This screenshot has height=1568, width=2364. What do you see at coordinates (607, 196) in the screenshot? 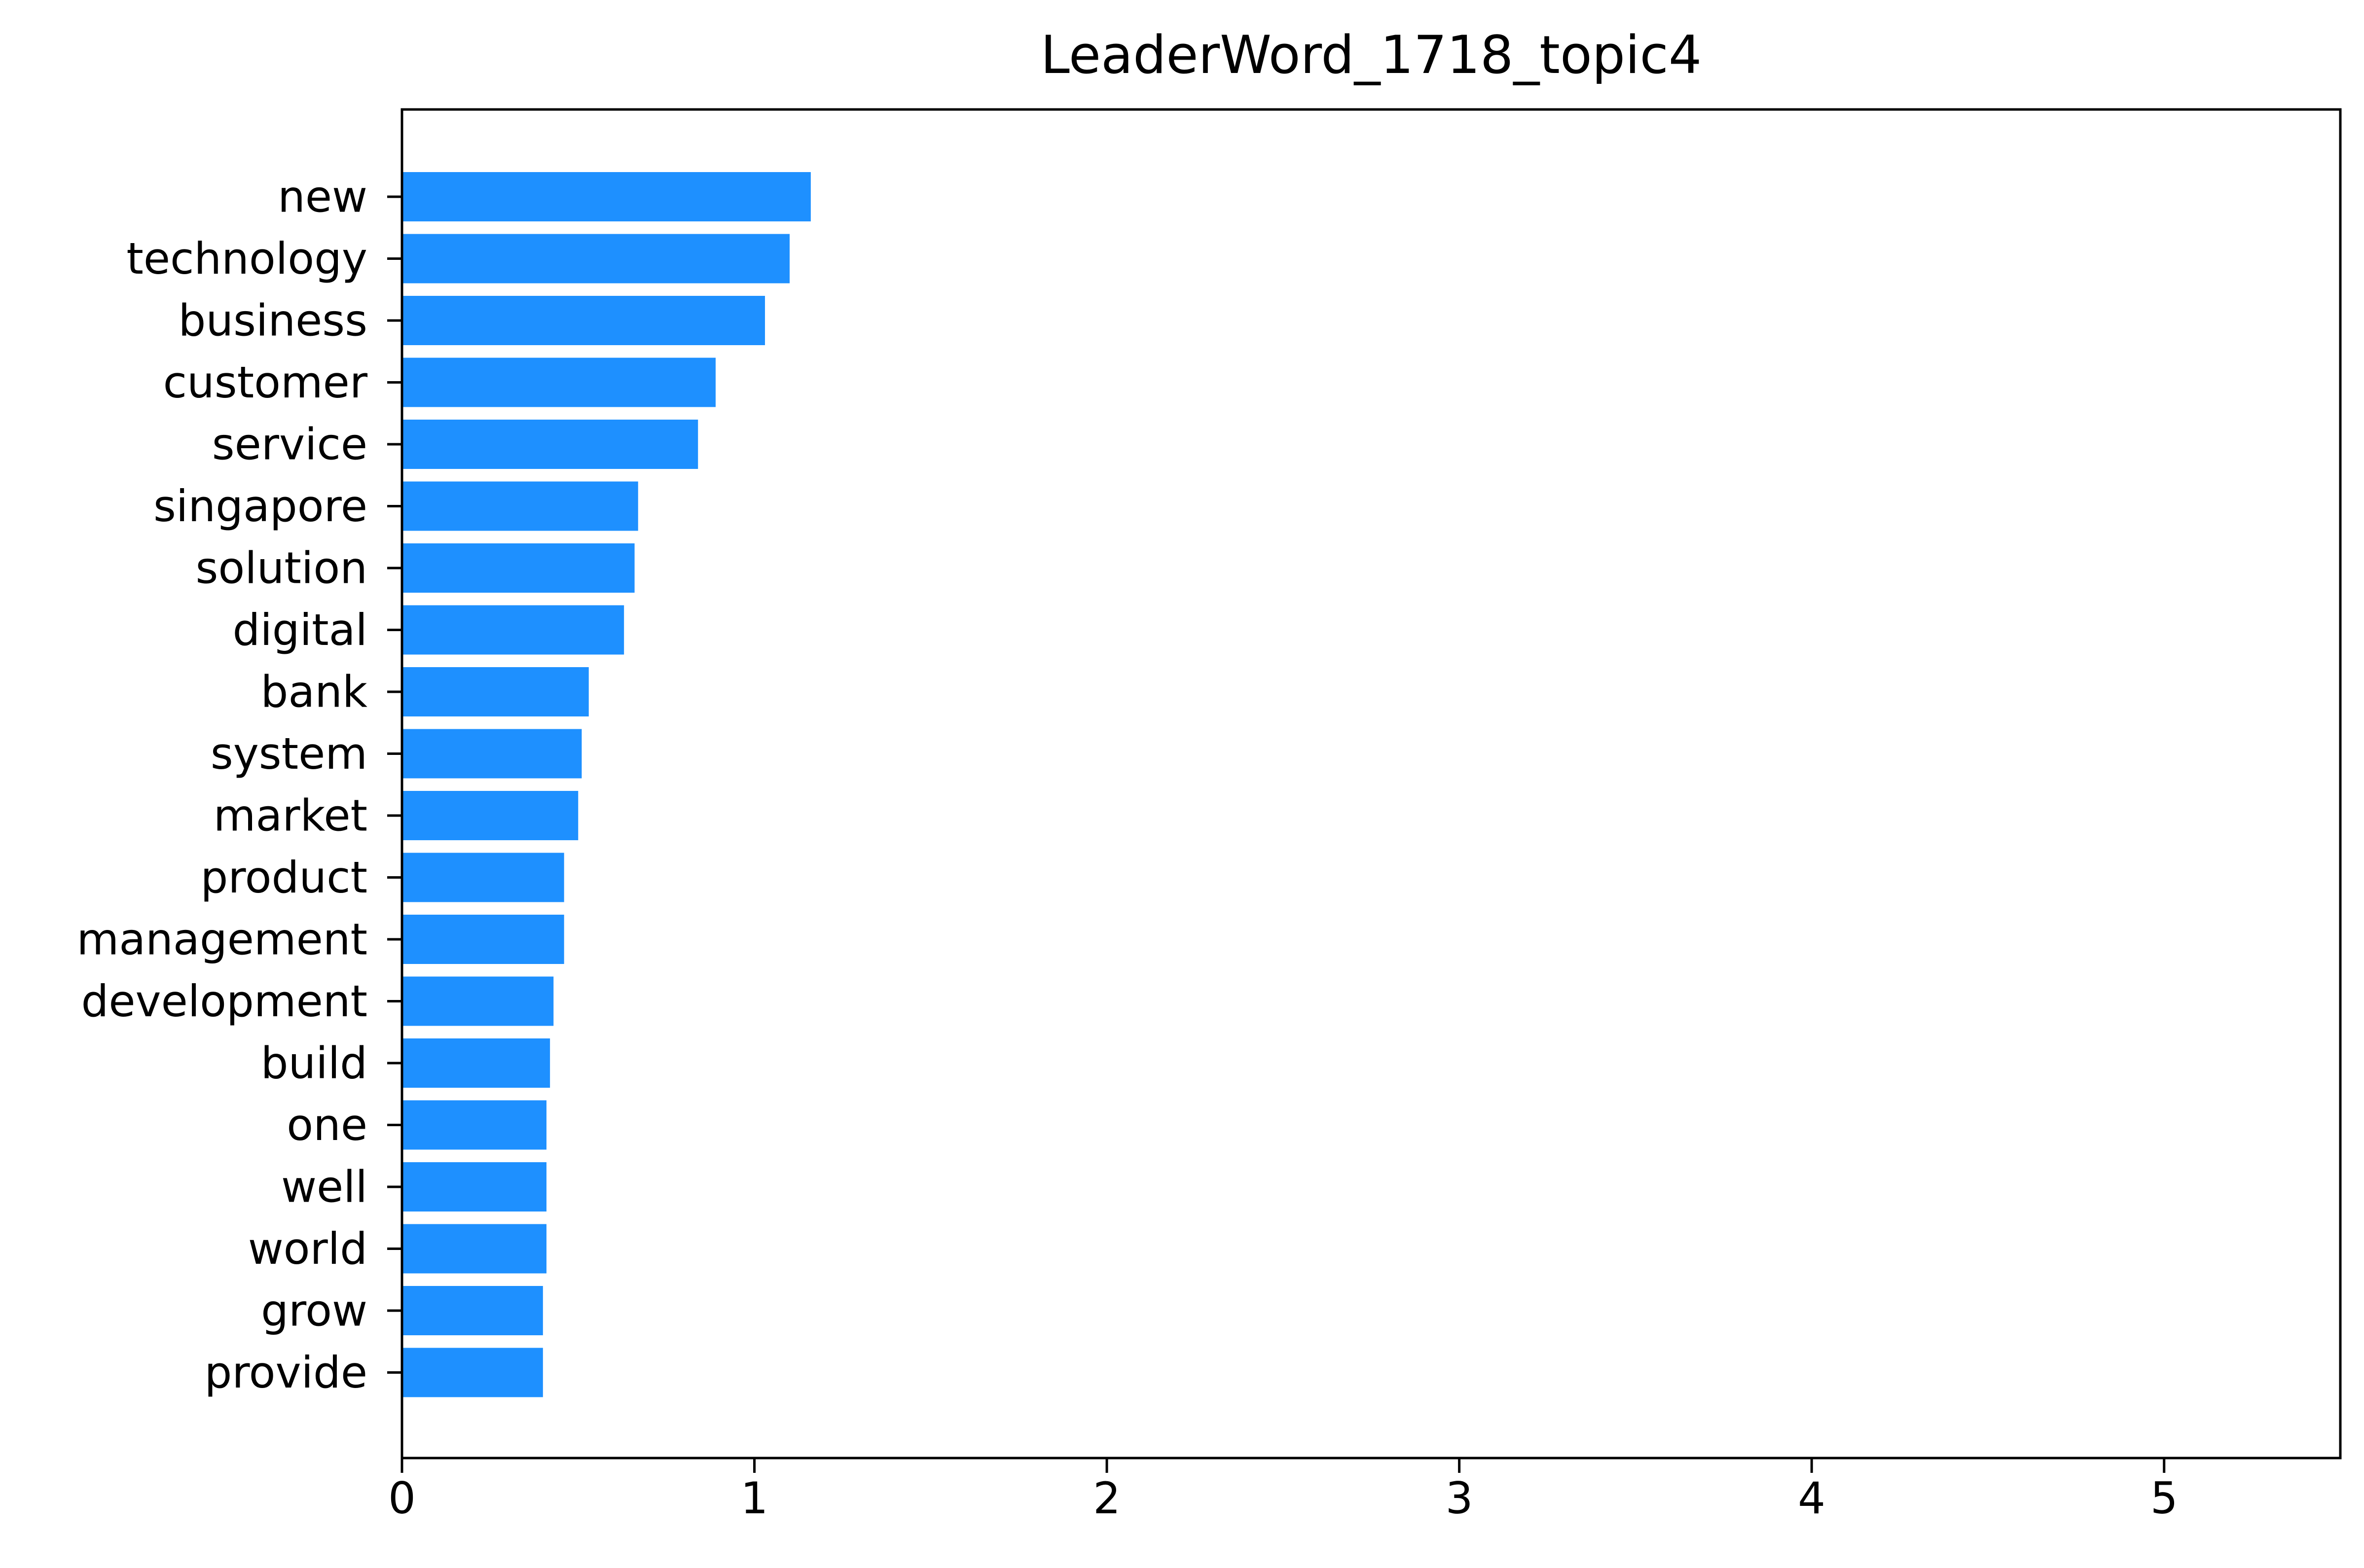
I see `bar-new` at bounding box center [607, 196].